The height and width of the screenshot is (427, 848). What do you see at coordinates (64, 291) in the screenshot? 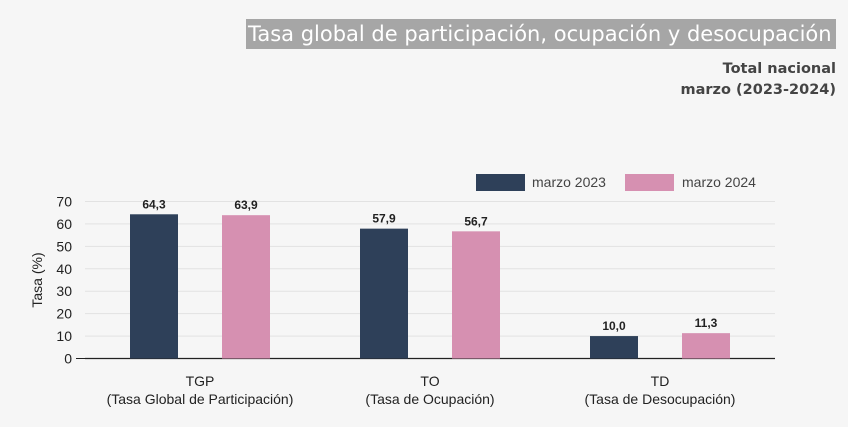
I see `y-tick-label: 30` at bounding box center [64, 291].